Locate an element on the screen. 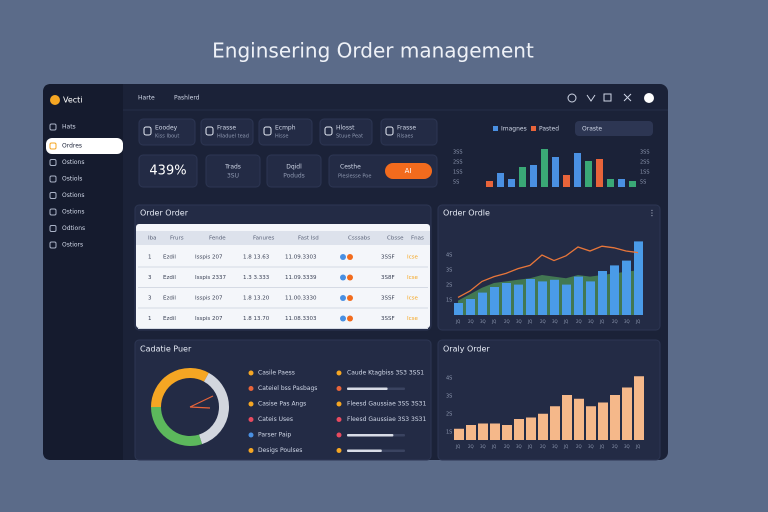 This screenshot has height=512, width=768. card-sub: Kiss Ibout is located at coordinates (167, 137).